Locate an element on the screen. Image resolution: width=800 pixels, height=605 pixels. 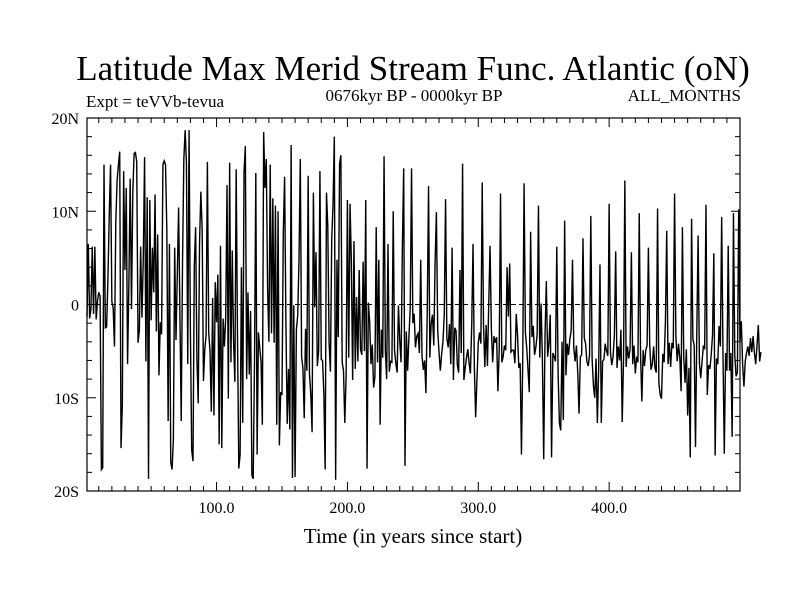
x-axis-label: Time (in years since start) is located at coordinates (413, 536).